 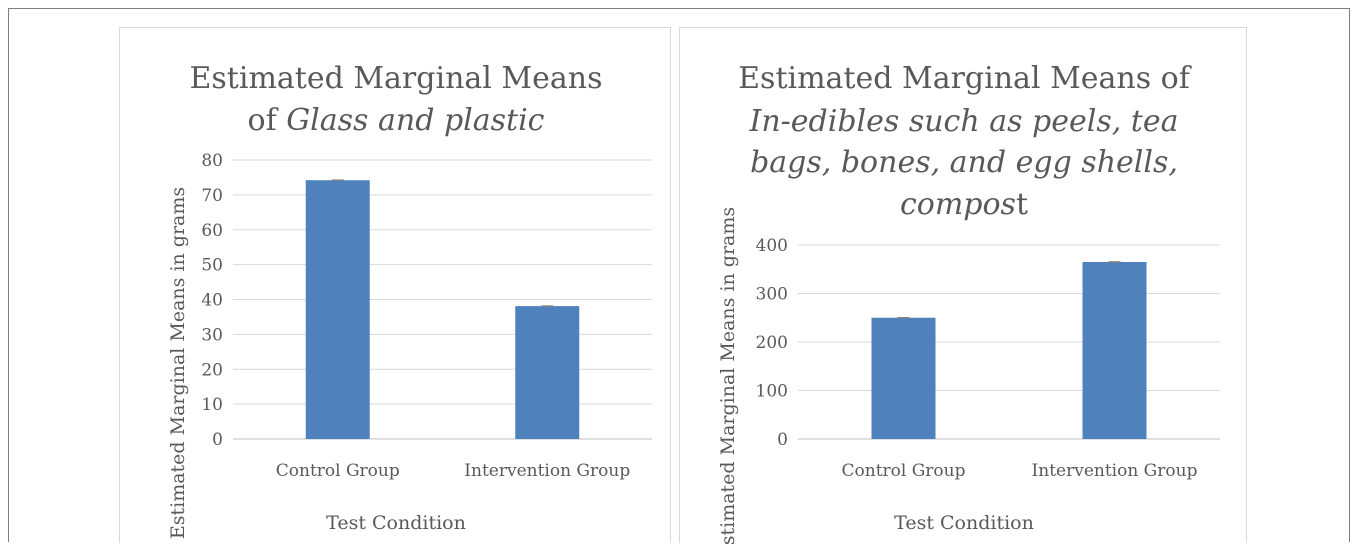 What do you see at coordinates (1022, 204) in the screenshot?
I see `chart-title-suffix: t` at bounding box center [1022, 204].